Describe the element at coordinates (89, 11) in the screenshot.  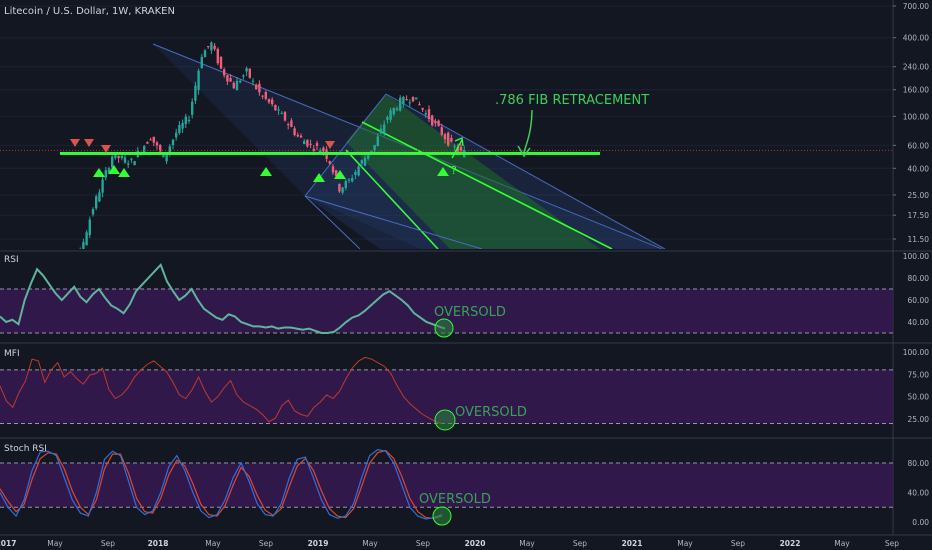
I see `chart-title: Litecoin / U.S. Dollar, 1W, KRAKEN` at that location.